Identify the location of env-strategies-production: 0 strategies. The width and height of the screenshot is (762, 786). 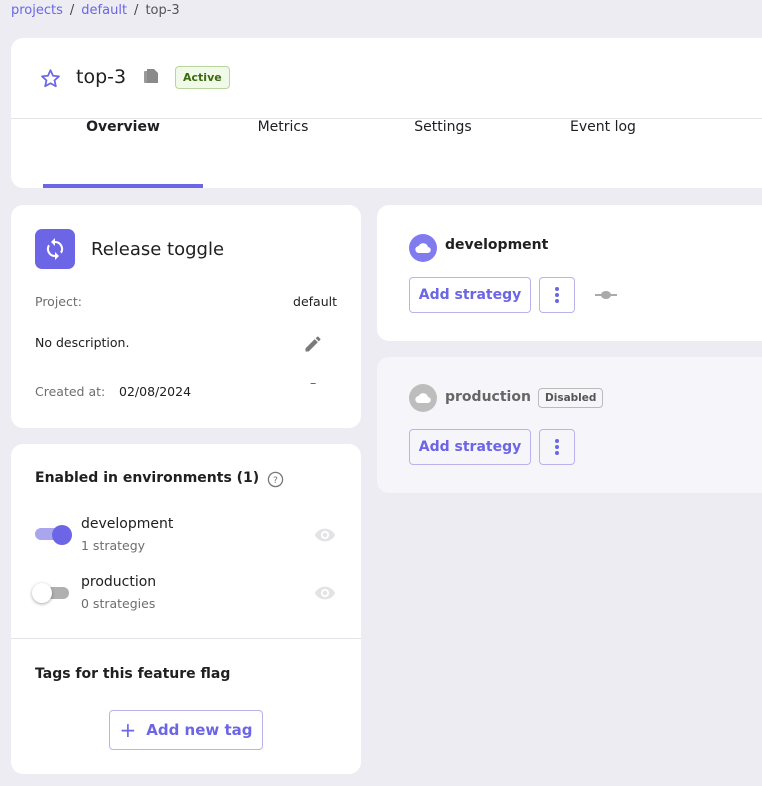
(118, 603).